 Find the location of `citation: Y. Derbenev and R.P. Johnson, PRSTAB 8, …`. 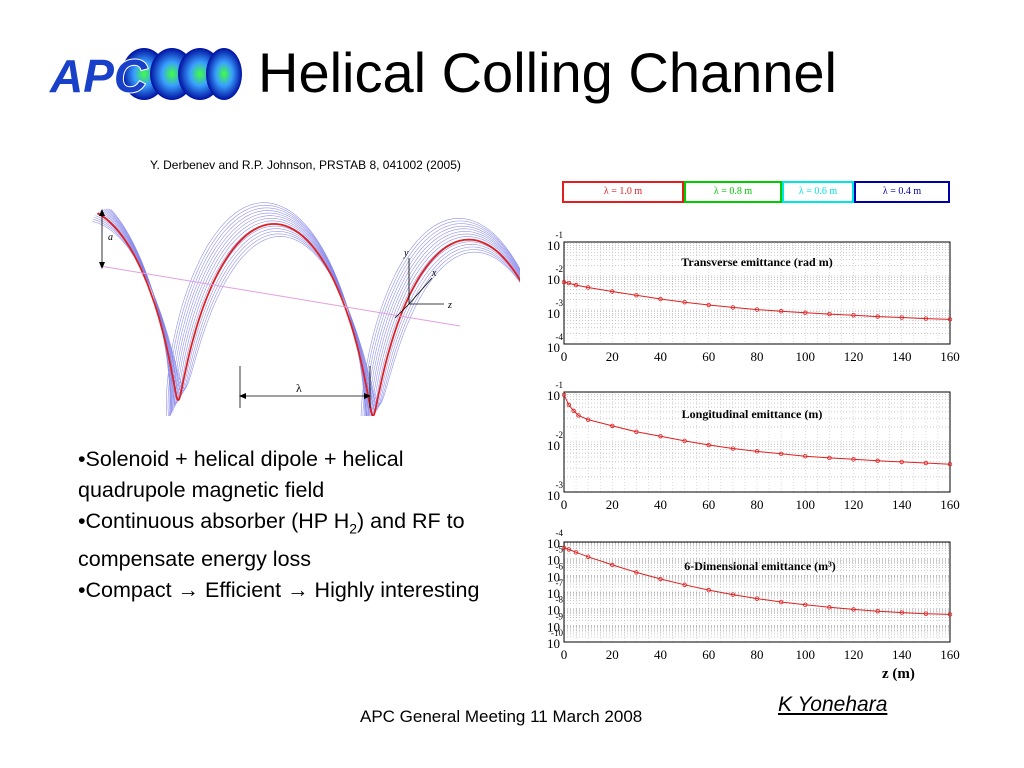

citation: Y. Derbenev and R.P. Johnson, PRSTAB 8, … is located at coordinates (305, 165).